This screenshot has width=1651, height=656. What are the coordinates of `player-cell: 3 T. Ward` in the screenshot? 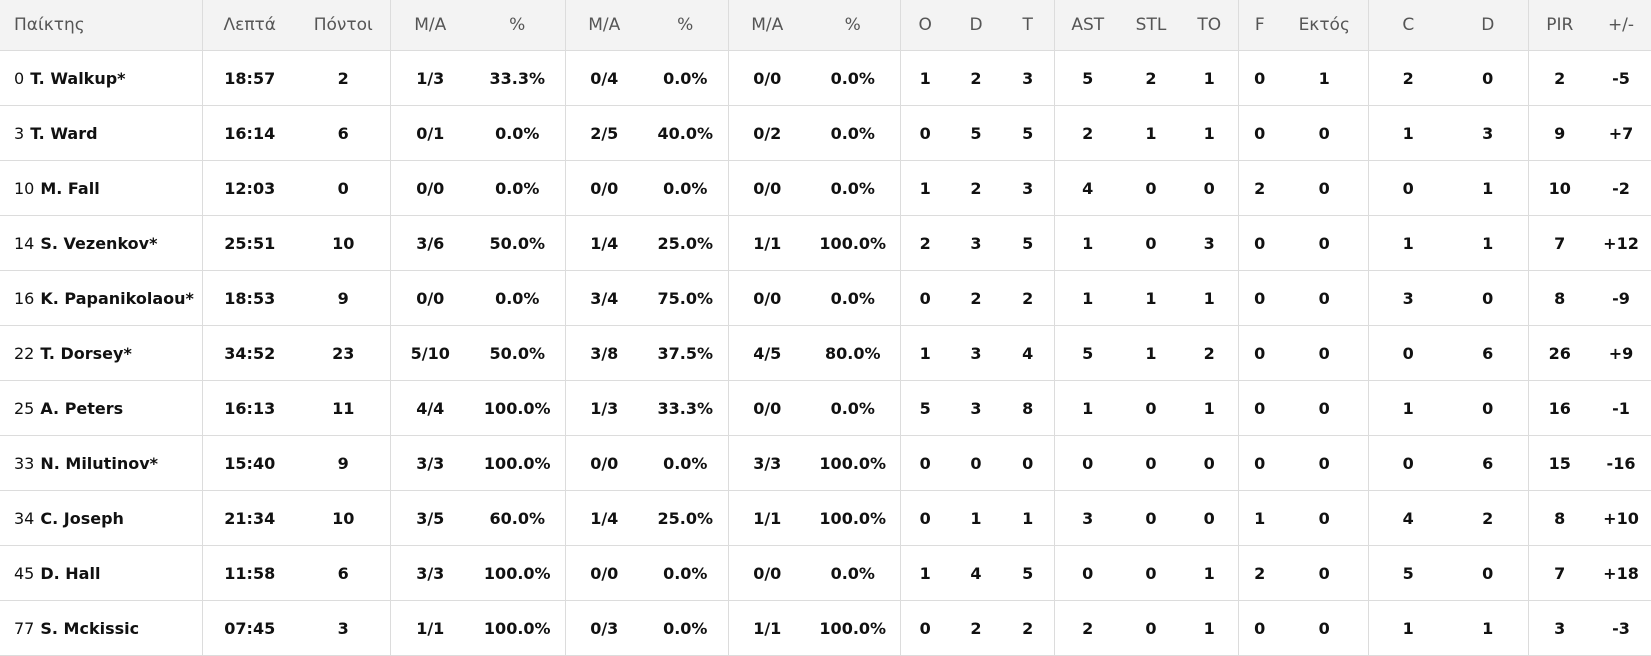 It's located at (101, 133).